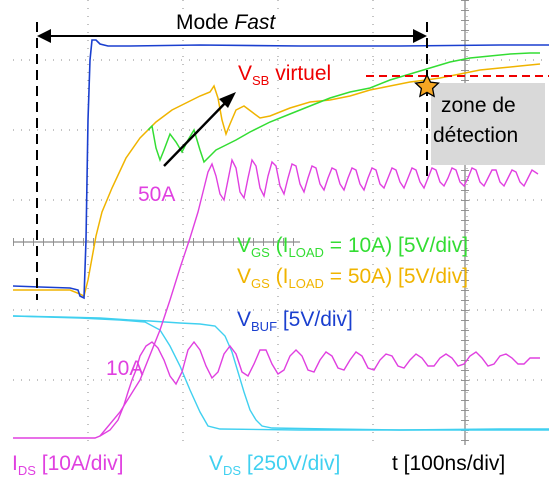  Describe the element at coordinates (478, 105) in the screenshot. I see `zone-label-line1: zone de` at that location.